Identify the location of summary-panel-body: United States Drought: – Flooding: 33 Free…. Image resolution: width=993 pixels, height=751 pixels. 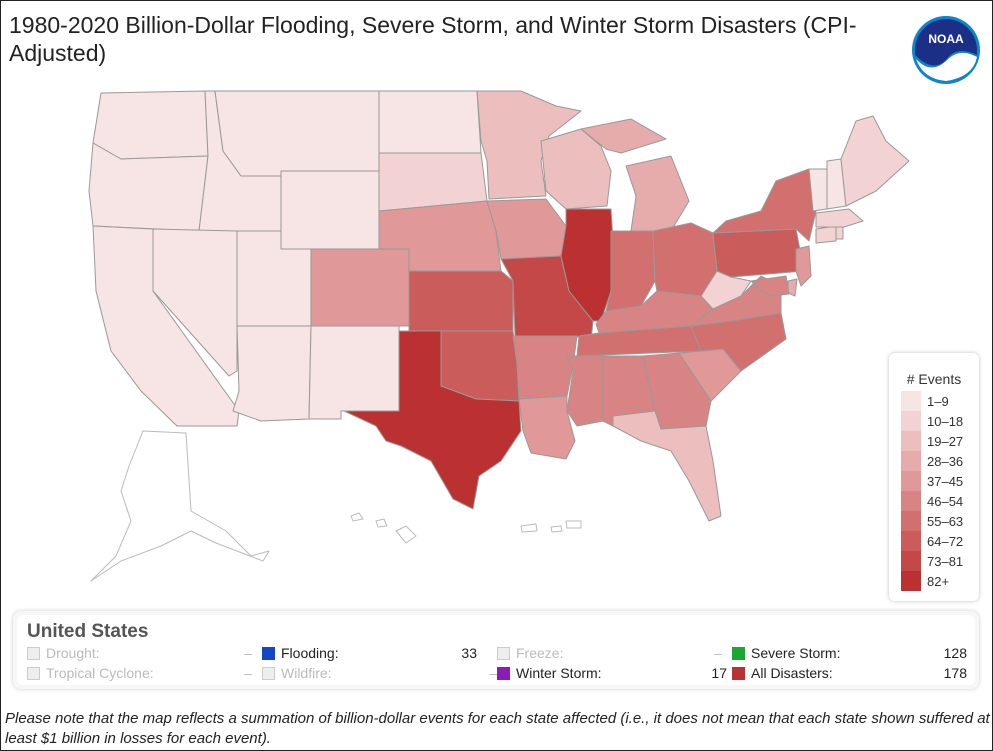
(496, 650).